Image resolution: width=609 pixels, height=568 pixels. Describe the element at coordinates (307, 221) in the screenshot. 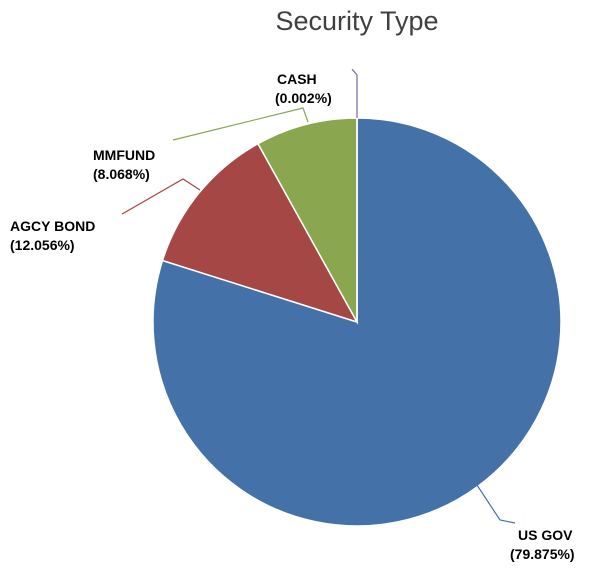

I see `pie-slice-mmfund` at that location.